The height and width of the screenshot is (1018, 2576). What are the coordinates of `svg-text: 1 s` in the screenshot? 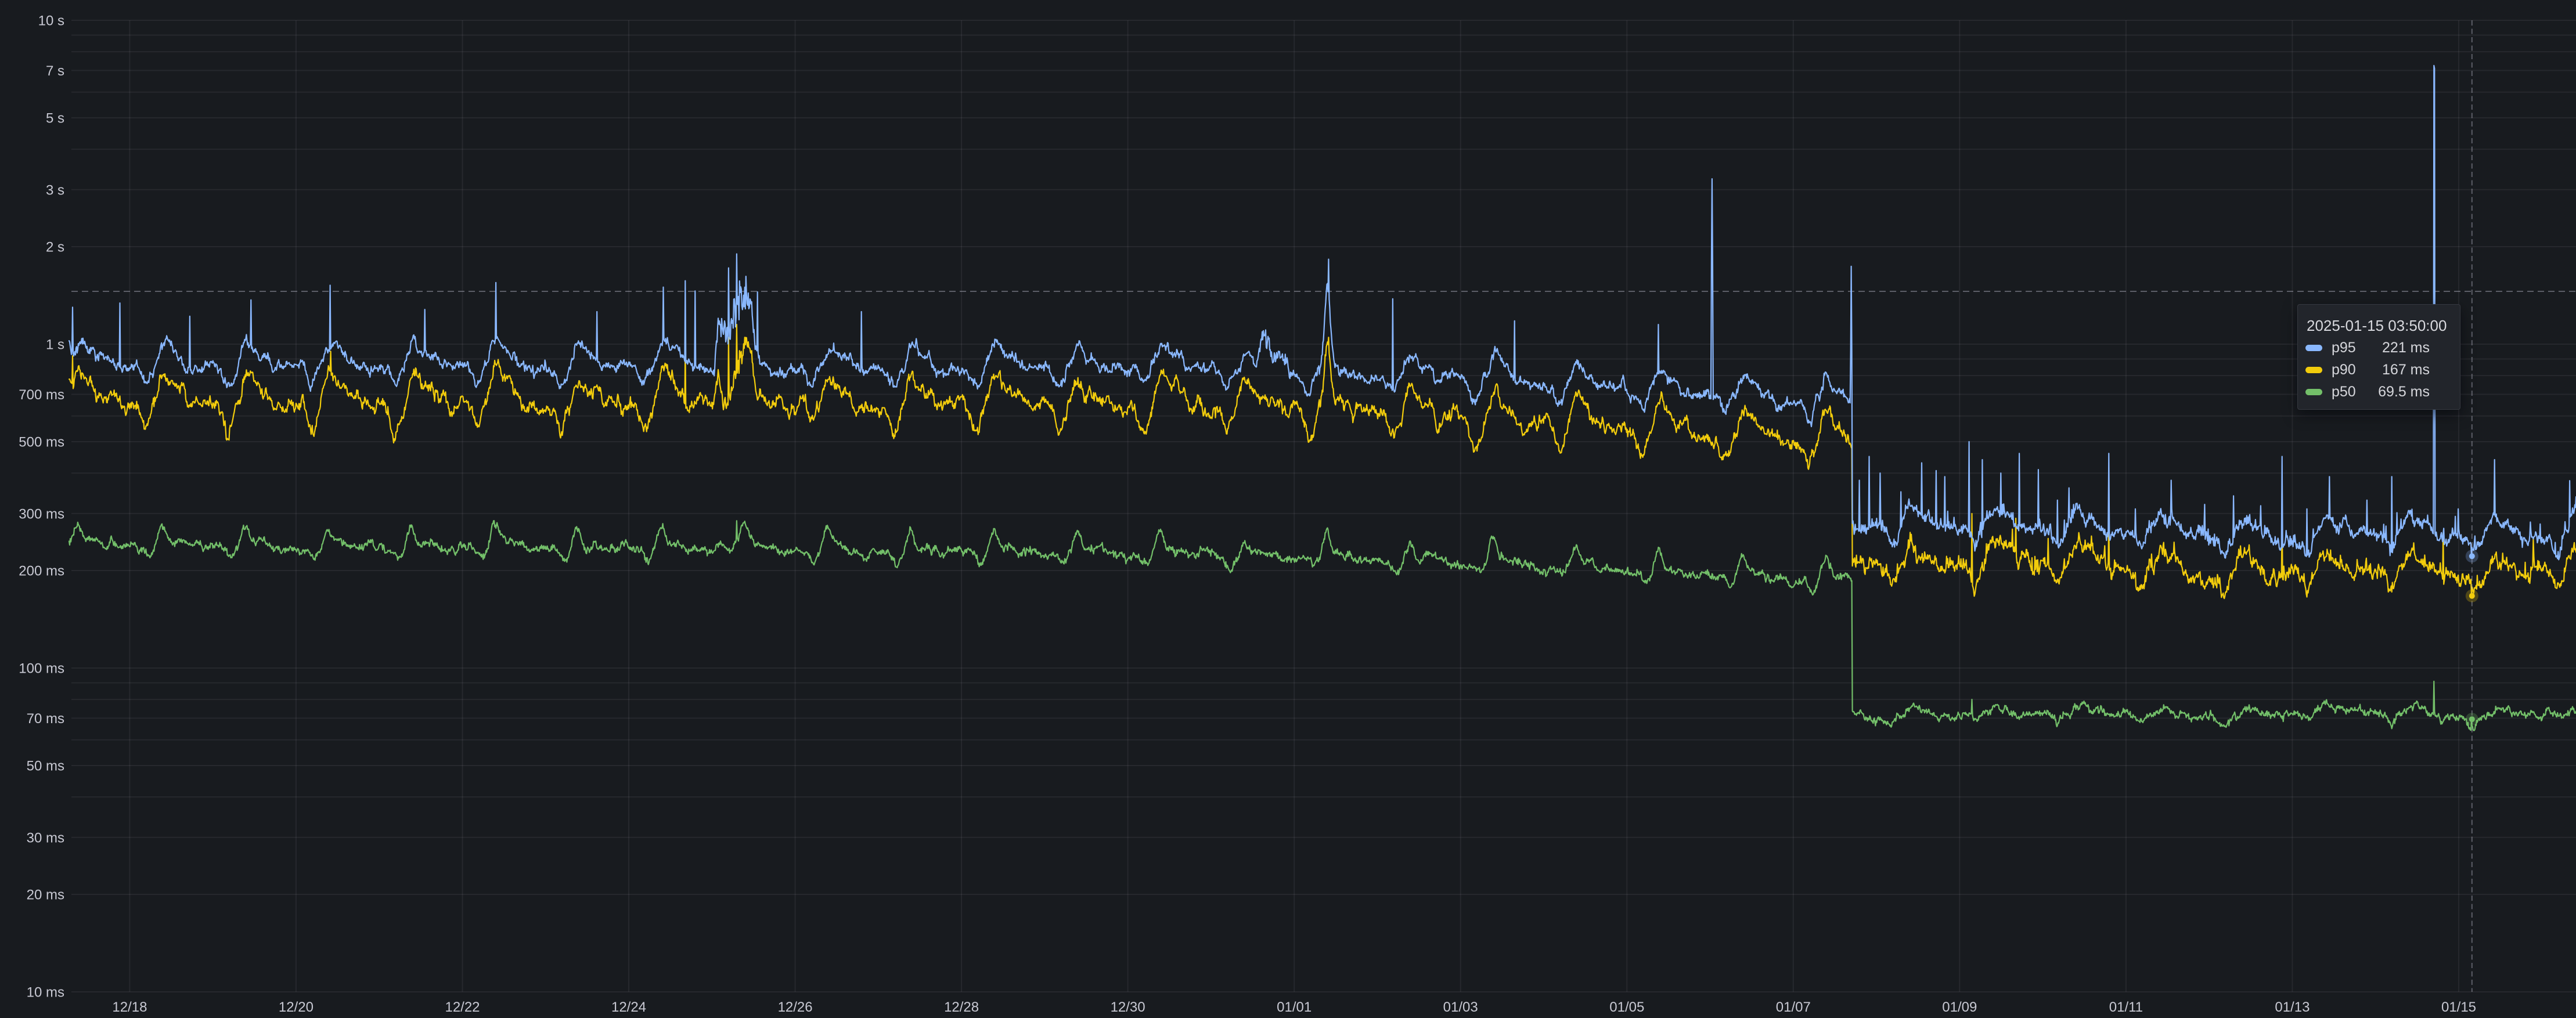 It's located at (55, 345).